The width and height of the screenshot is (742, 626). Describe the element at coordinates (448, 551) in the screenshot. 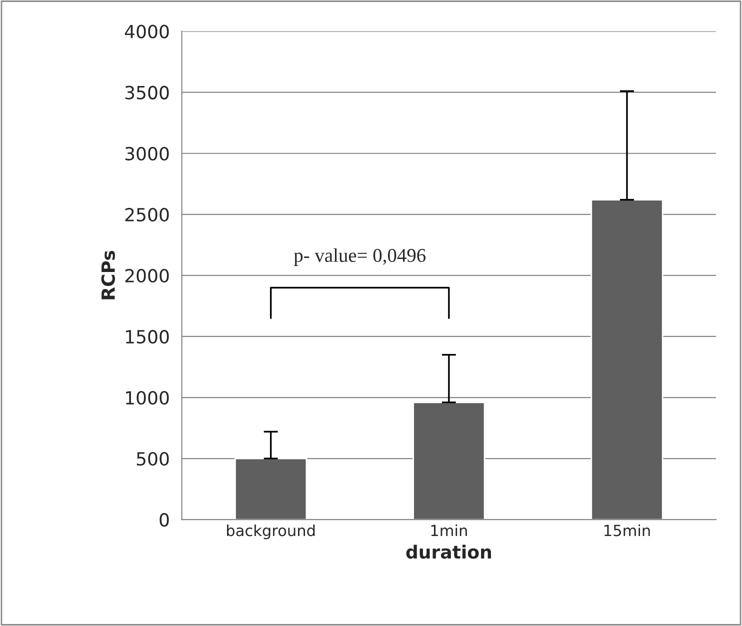

I see `x-axis-title: duration` at that location.